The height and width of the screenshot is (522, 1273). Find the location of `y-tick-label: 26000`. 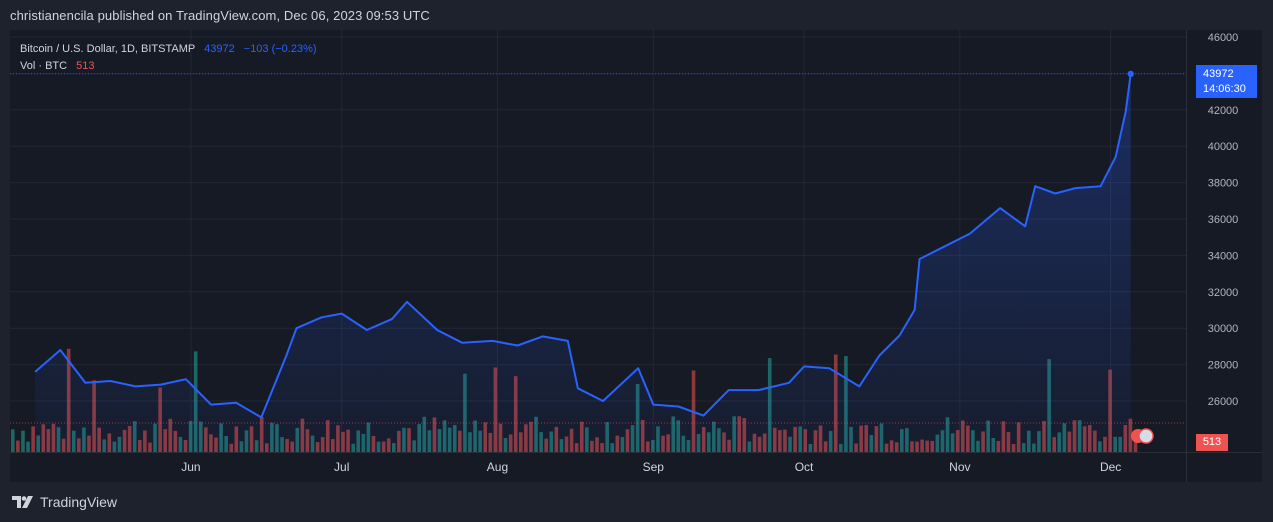

y-tick-label: 26000 is located at coordinates (1223, 402).